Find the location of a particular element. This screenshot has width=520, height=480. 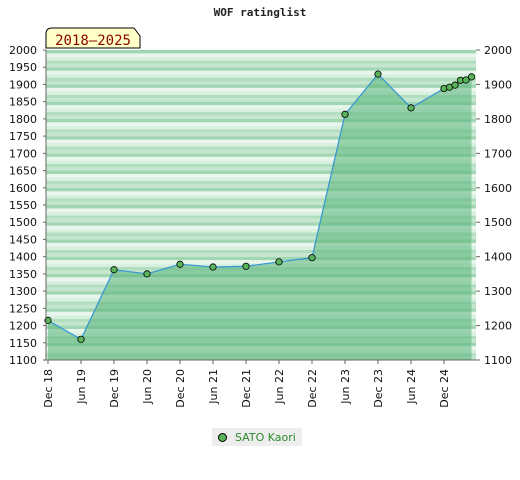

x-tick-label: Dec 23 is located at coordinates (378, 388).